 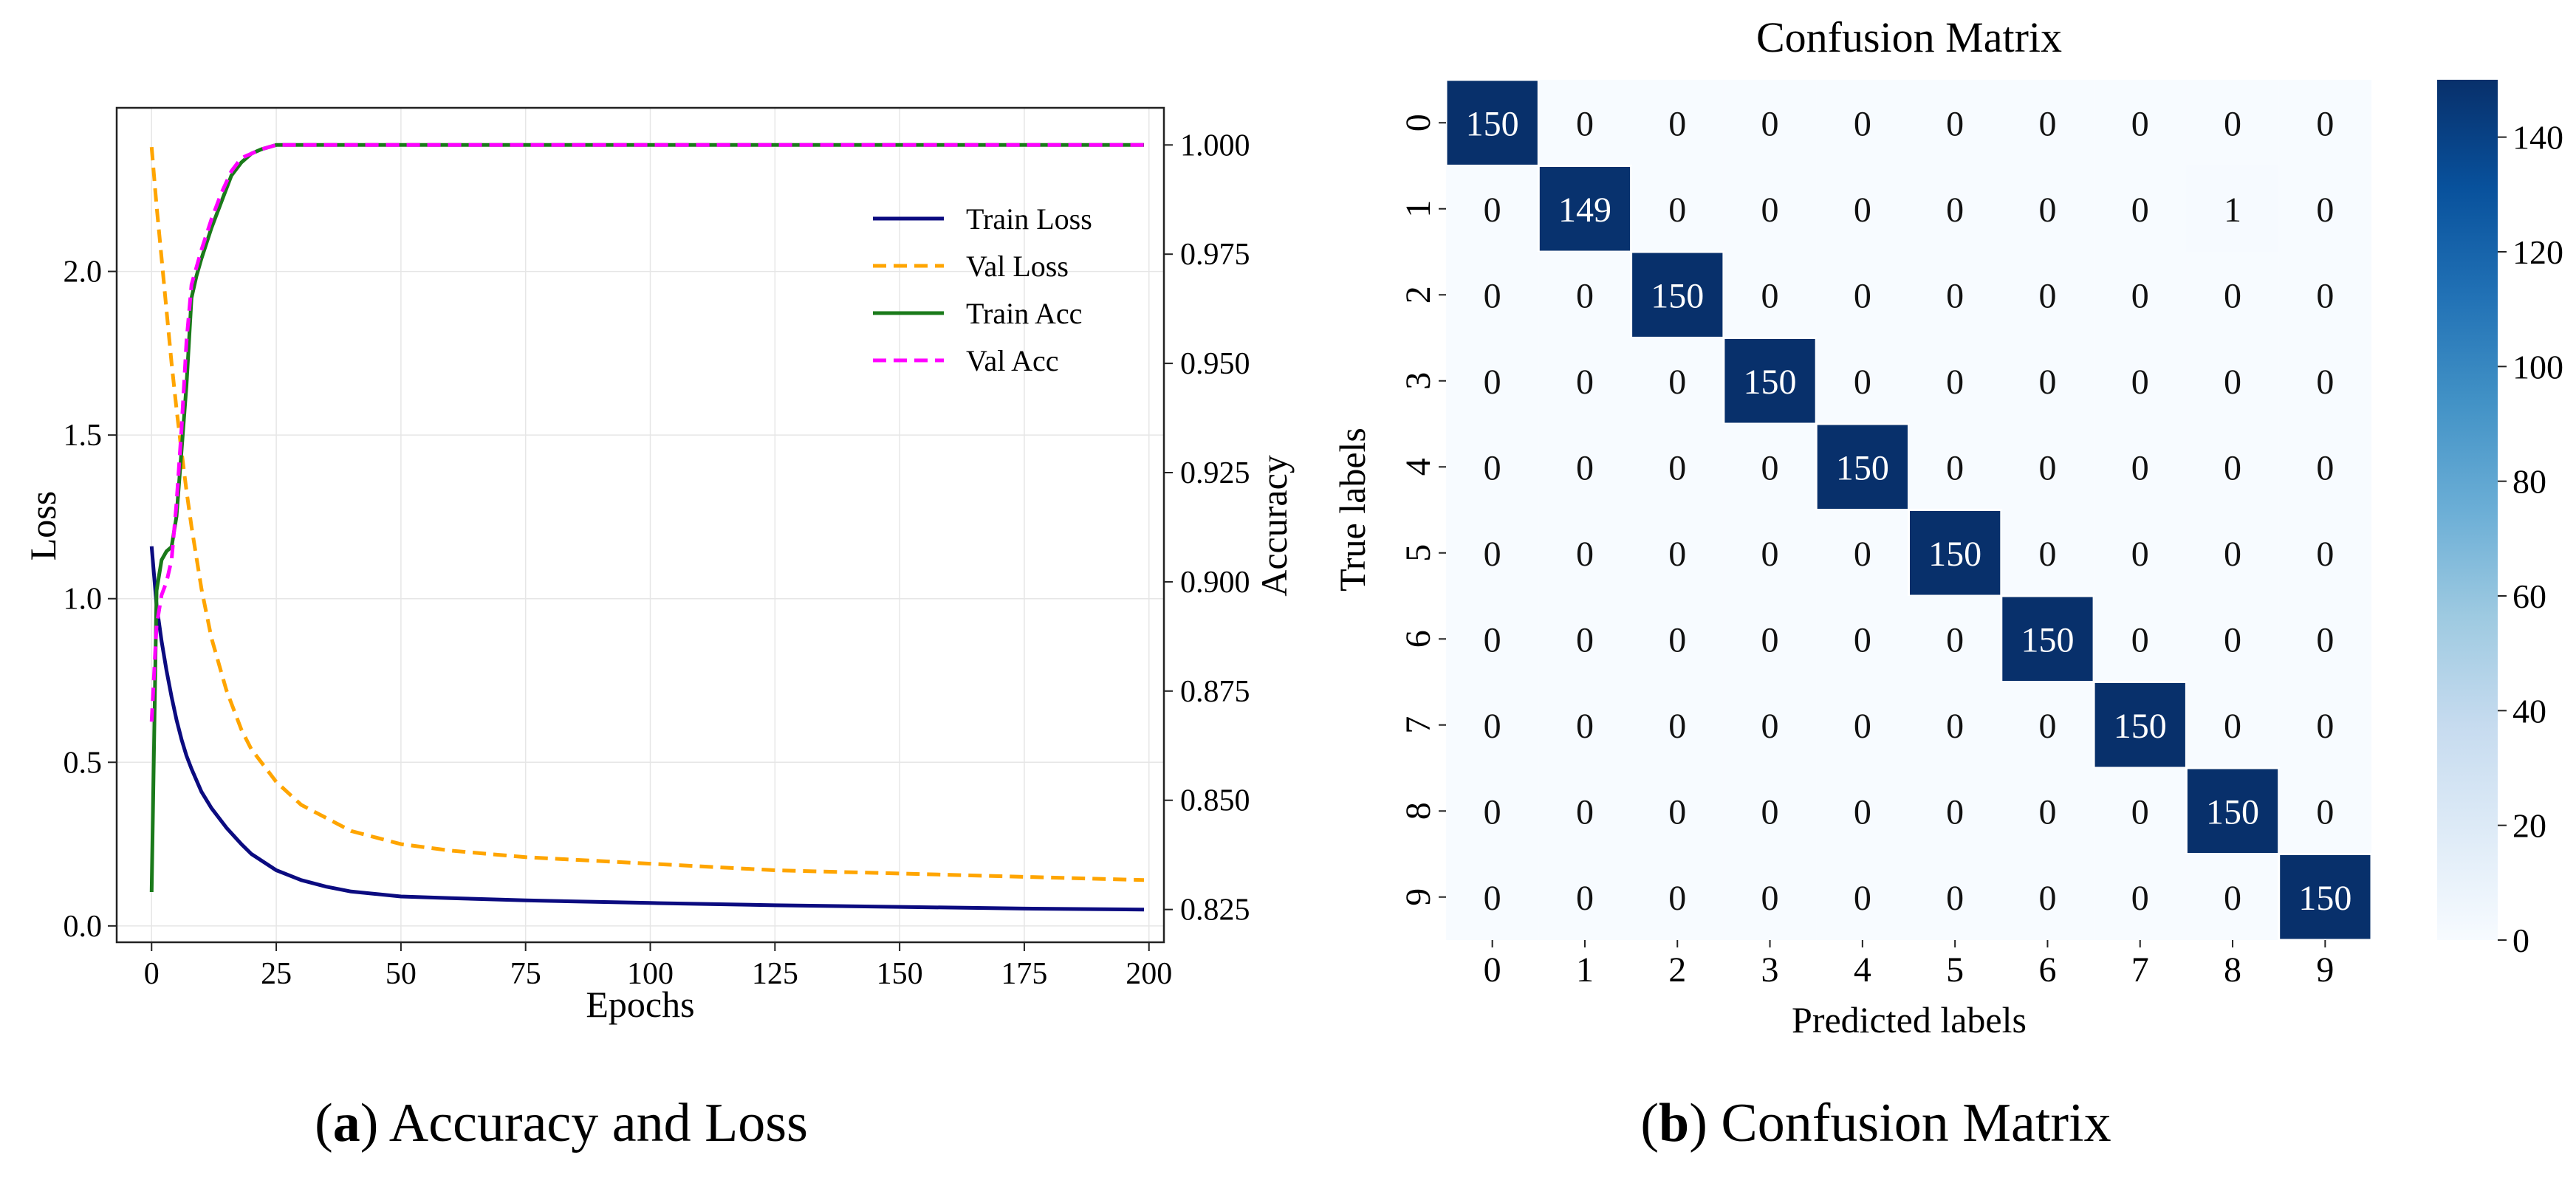 I want to click on a-right-tick-label-1: 0.850, so click(x=1215, y=801).